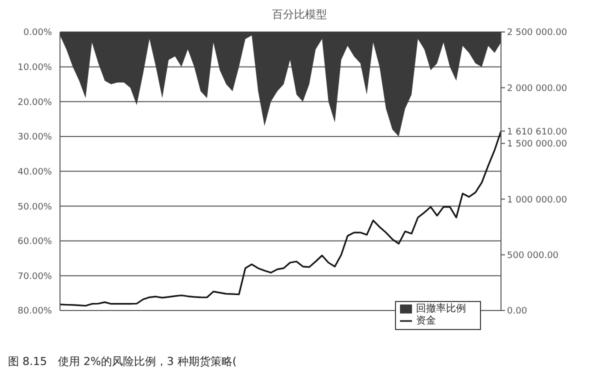 Image resolution: width=599 pixels, height=378 pixels. What do you see at coordinates (441, 308) in the screenshot?
I see `legend-label: 回撤率比例` at bounding box center [441, 308].